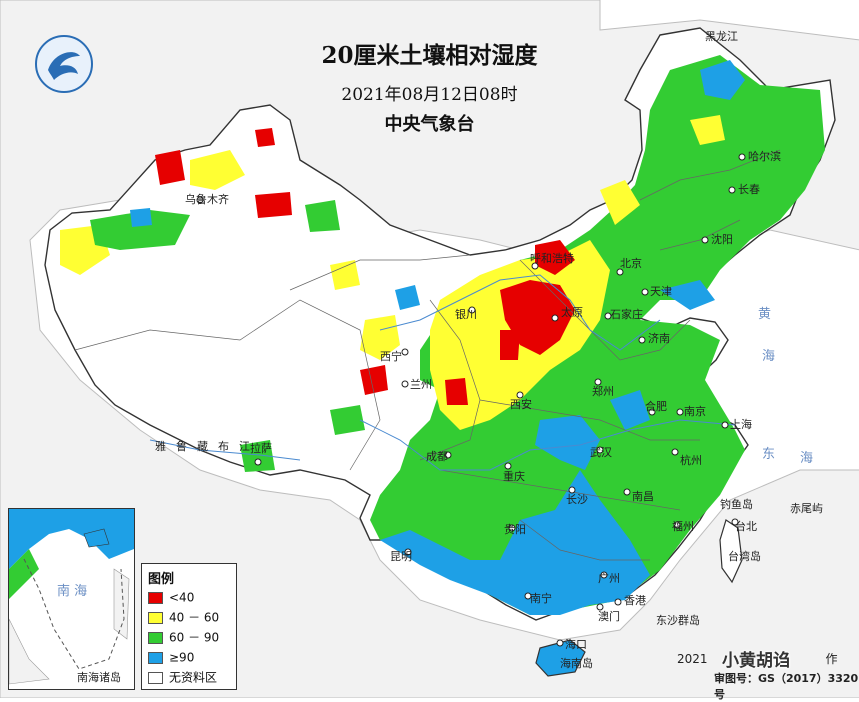 Image resolution: width=859 pixels, height=702 pixels. I want to click on city-hefei: 合肥, so click(656, 406).